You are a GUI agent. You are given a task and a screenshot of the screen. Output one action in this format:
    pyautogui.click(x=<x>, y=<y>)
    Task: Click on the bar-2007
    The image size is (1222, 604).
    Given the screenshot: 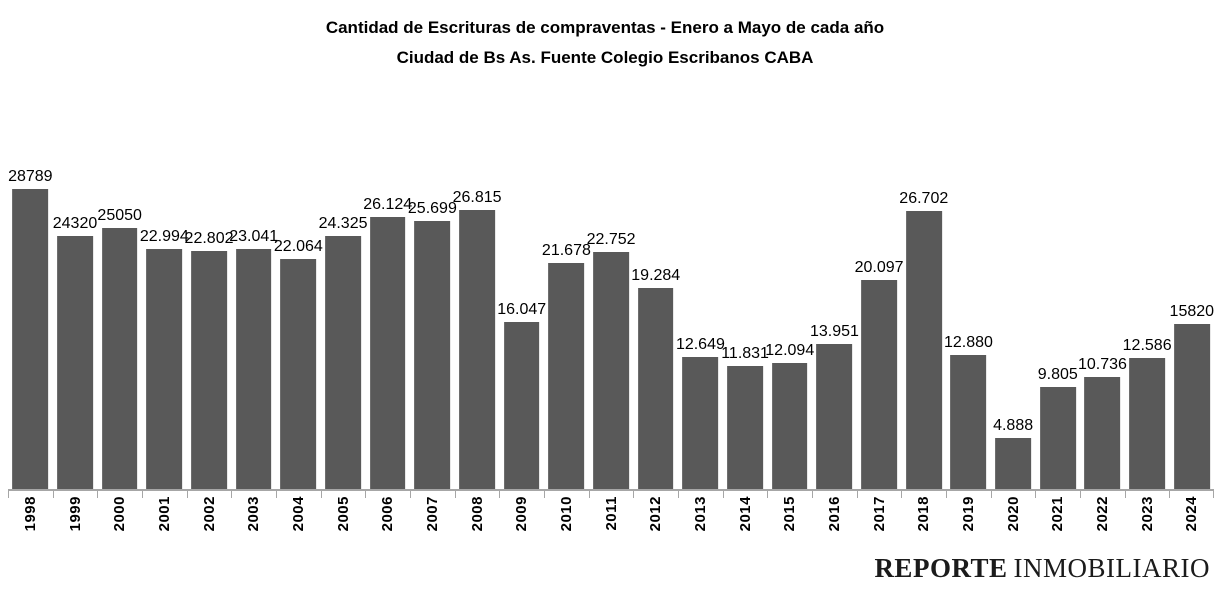 What is the action you would take?
    pyautogui.click(x=432, y=355)
    